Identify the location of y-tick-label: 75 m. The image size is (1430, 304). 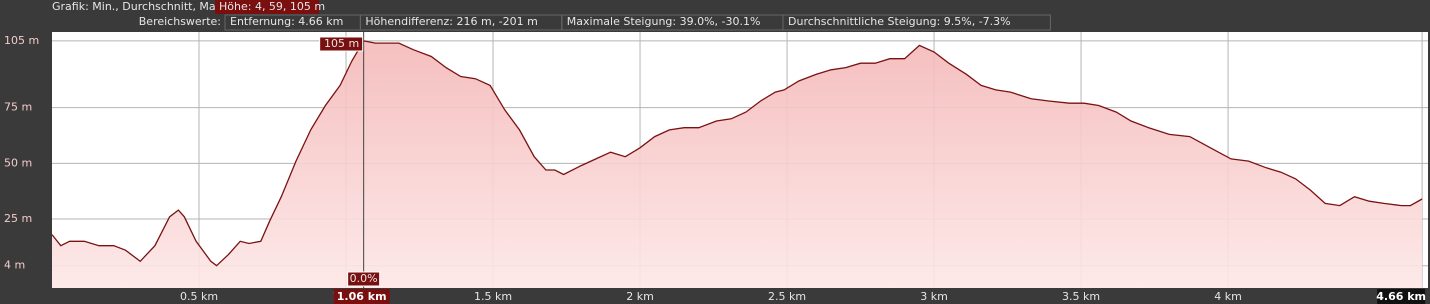
(18, 107).